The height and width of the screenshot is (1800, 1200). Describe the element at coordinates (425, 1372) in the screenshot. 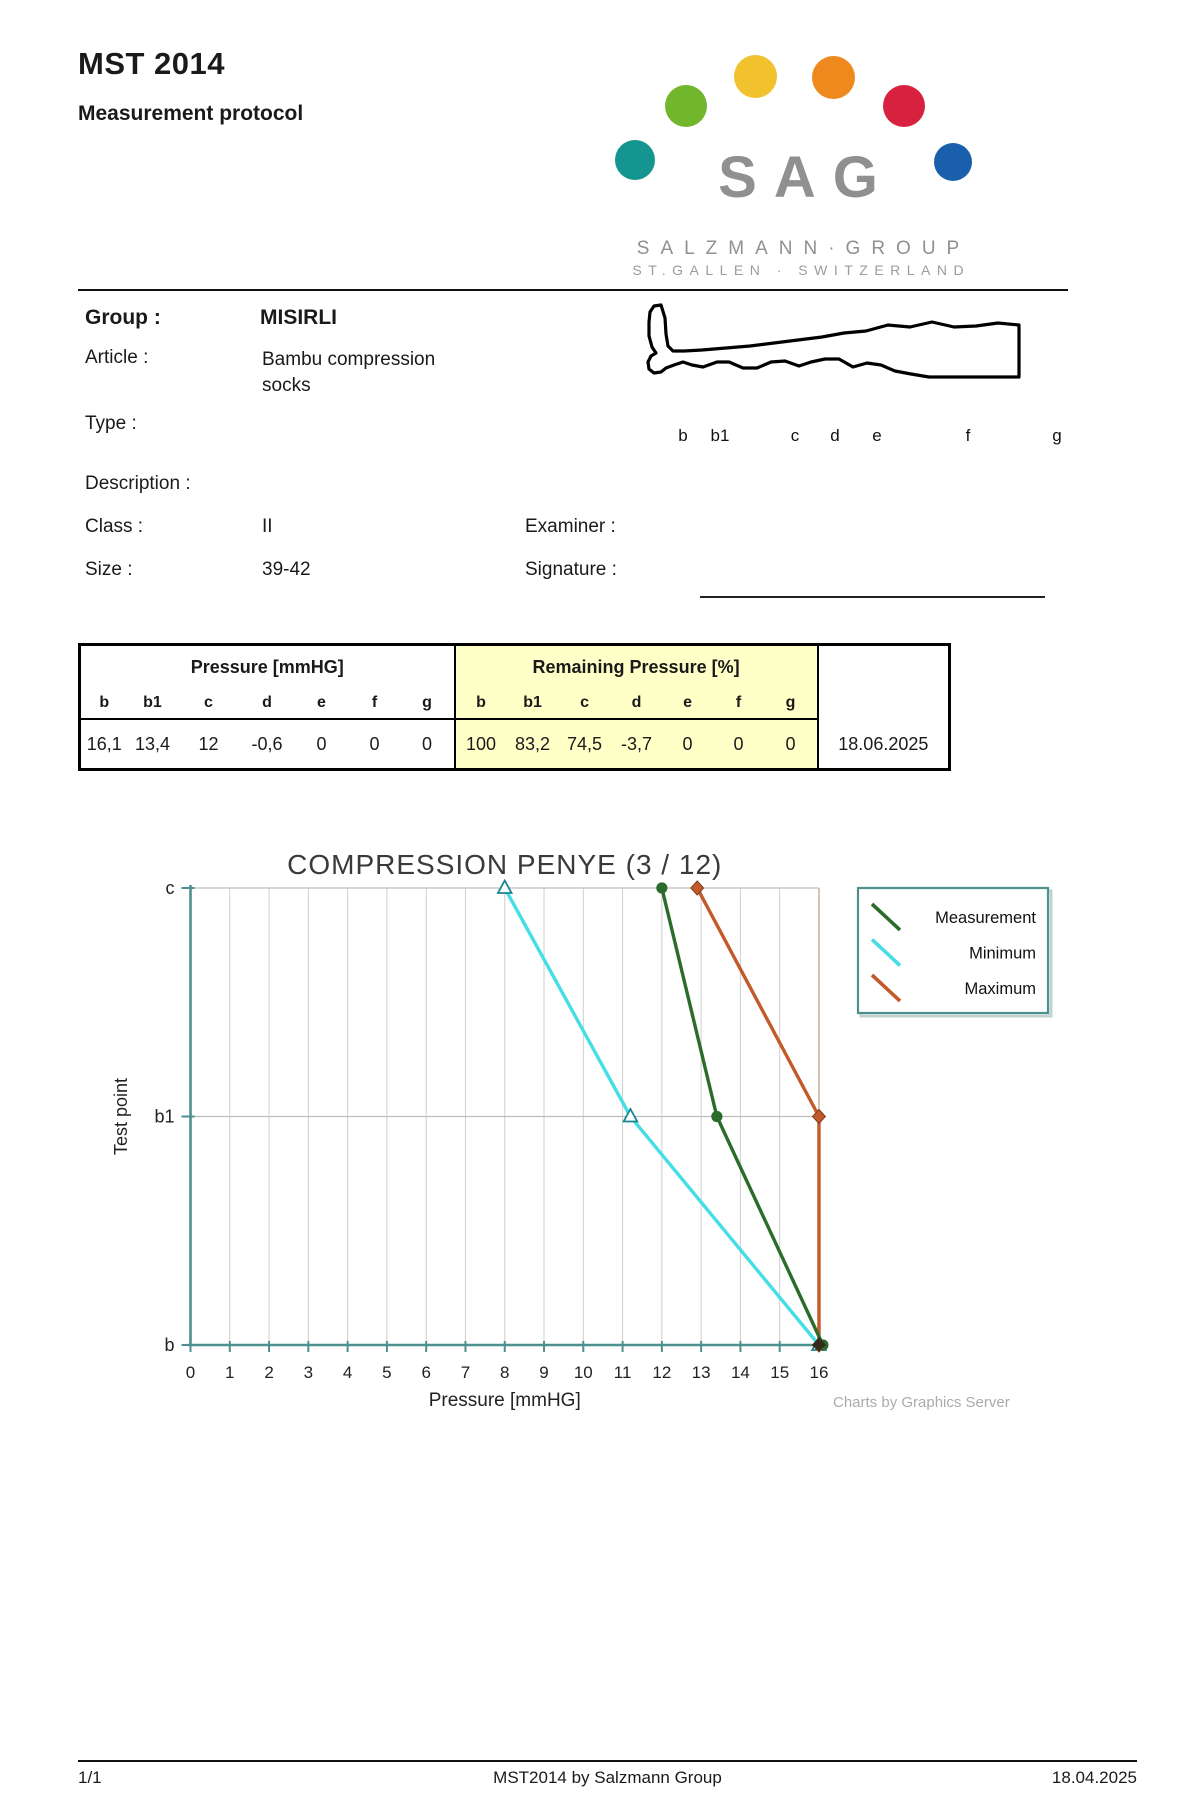

I see `x-tick-label: 6` at that location.